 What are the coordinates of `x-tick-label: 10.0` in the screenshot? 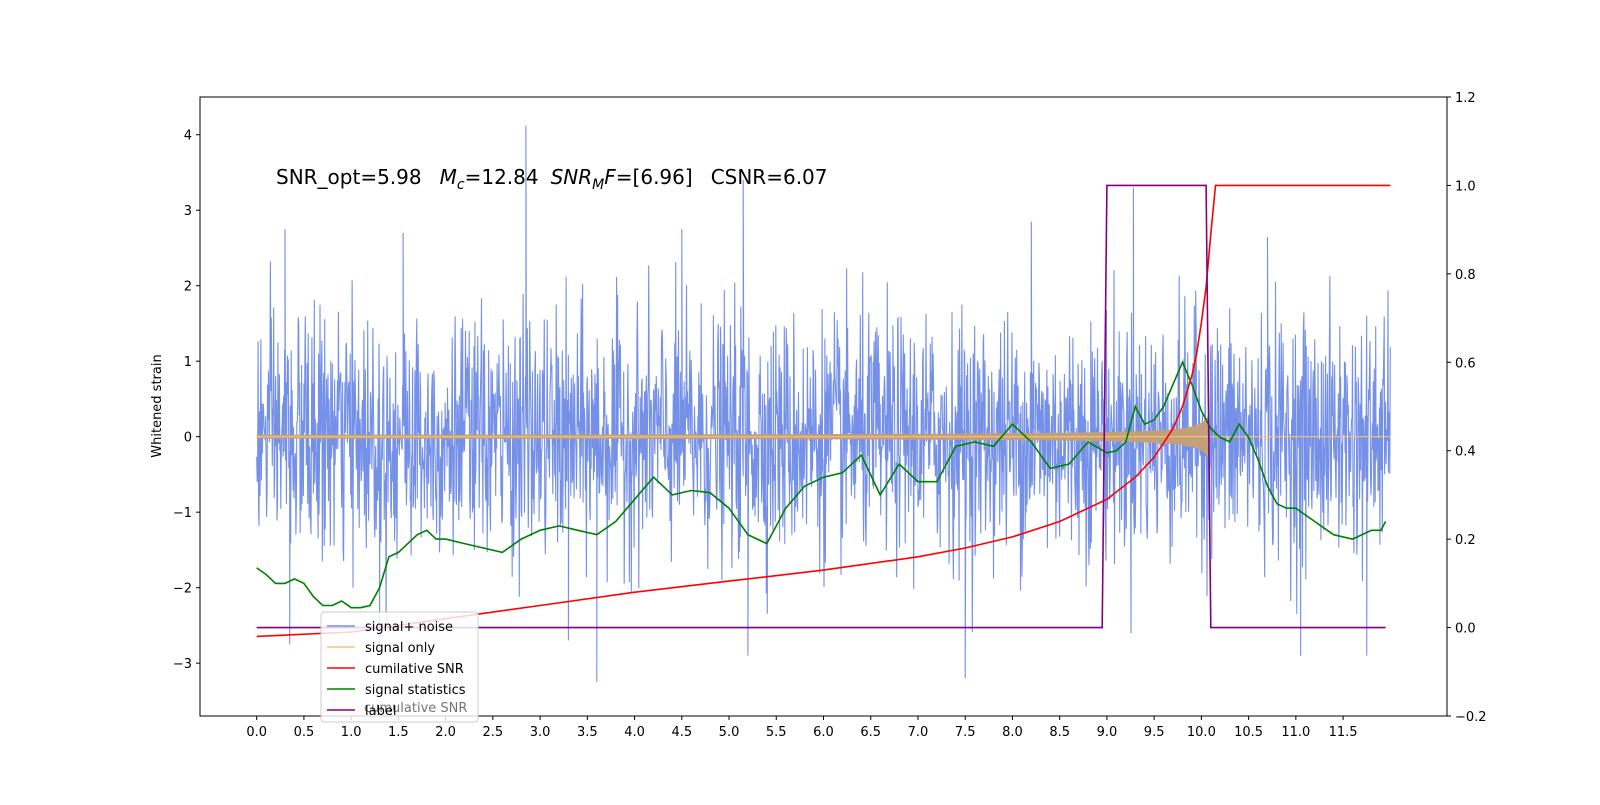 It's located at (1201, 732).